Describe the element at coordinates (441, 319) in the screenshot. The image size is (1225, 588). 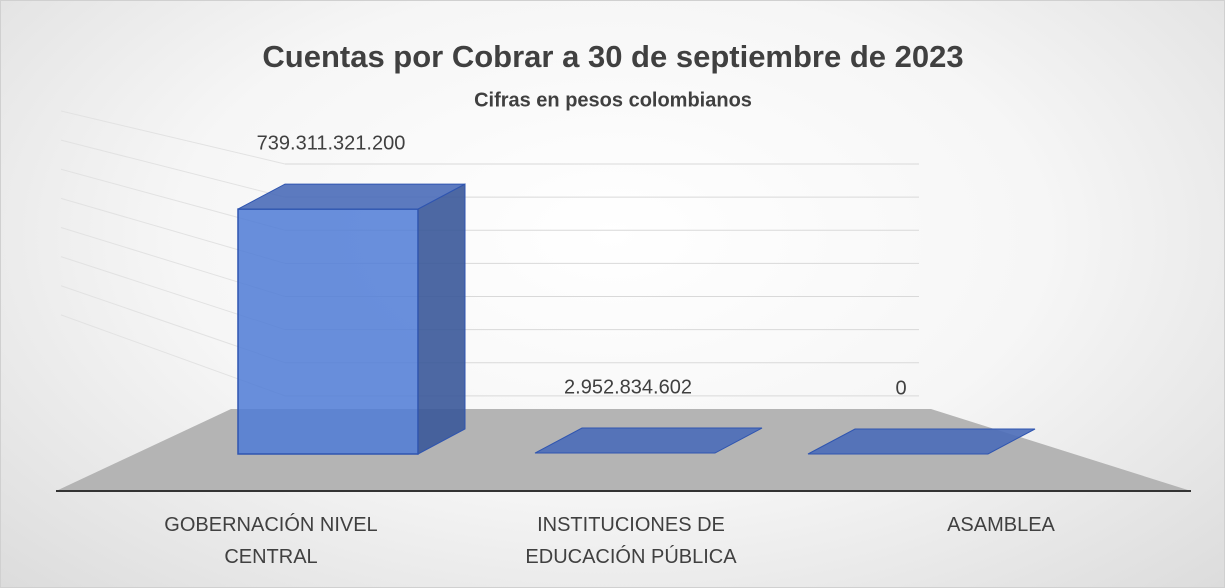
I see `bar-side` at that location.